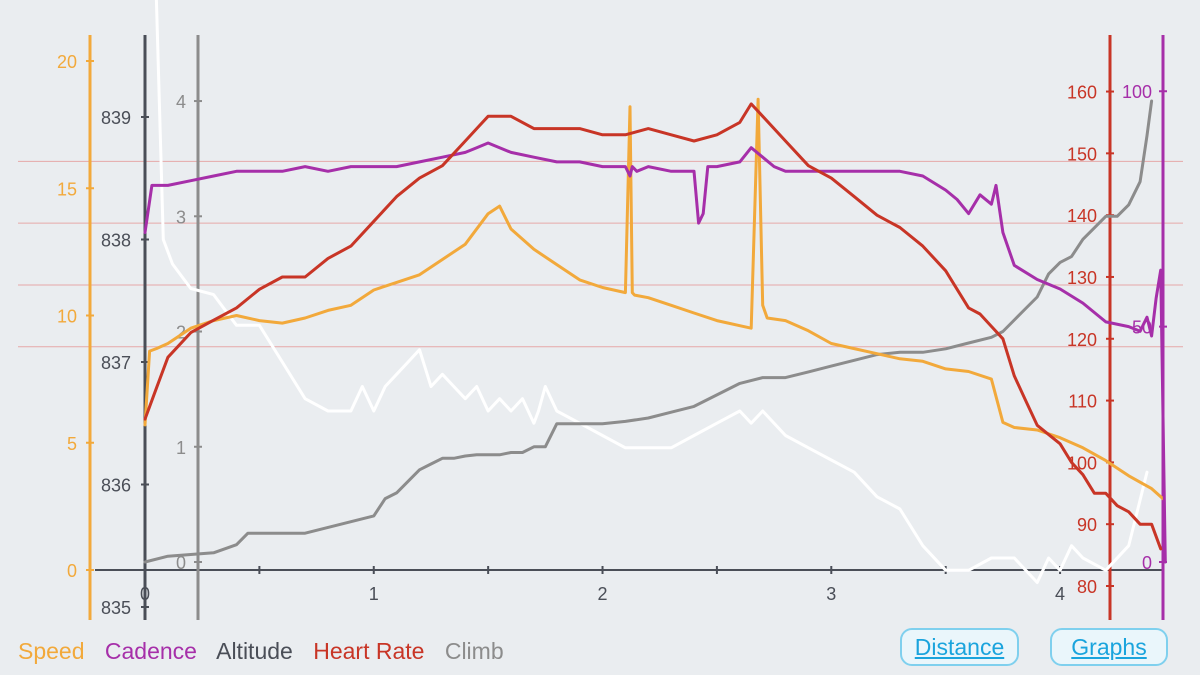 The height and width of the screenshot is (675, 1200). Describe the element at coordinates (1137, 92) in the screenshot. I see `cadence-tick-label: 100` at that location.